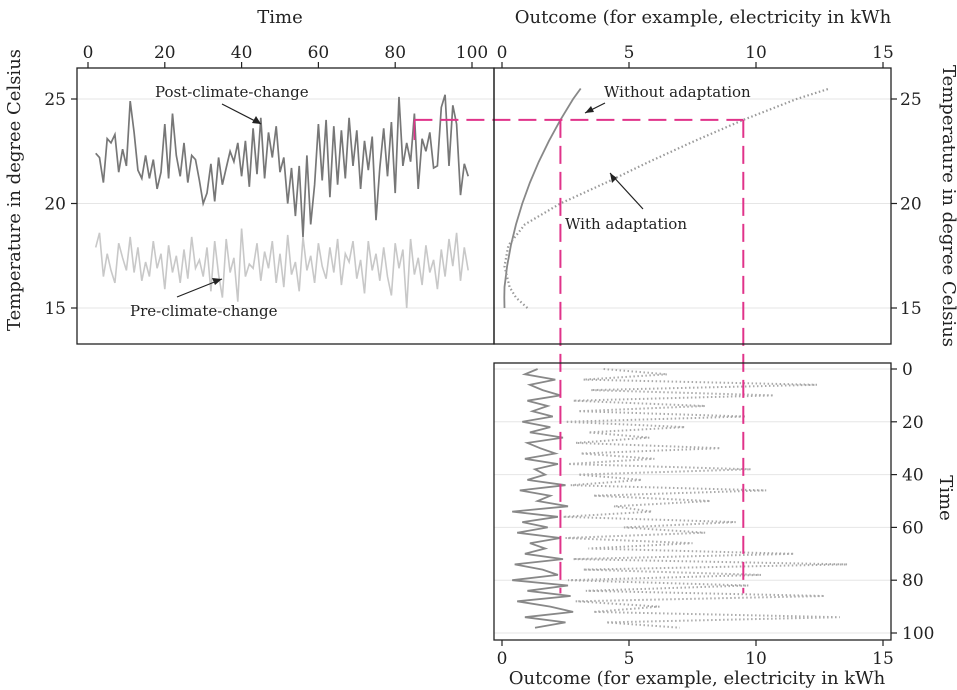  I want to click on top-right-x-tick-label: 15, so click(883, 53).